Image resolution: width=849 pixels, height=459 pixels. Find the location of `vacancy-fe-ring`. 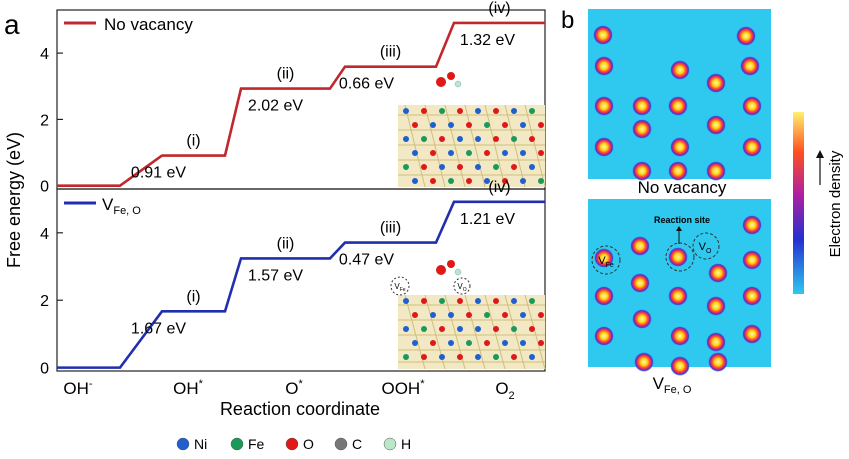

vacancy-fe-ring is located at coordinates (606, 260).